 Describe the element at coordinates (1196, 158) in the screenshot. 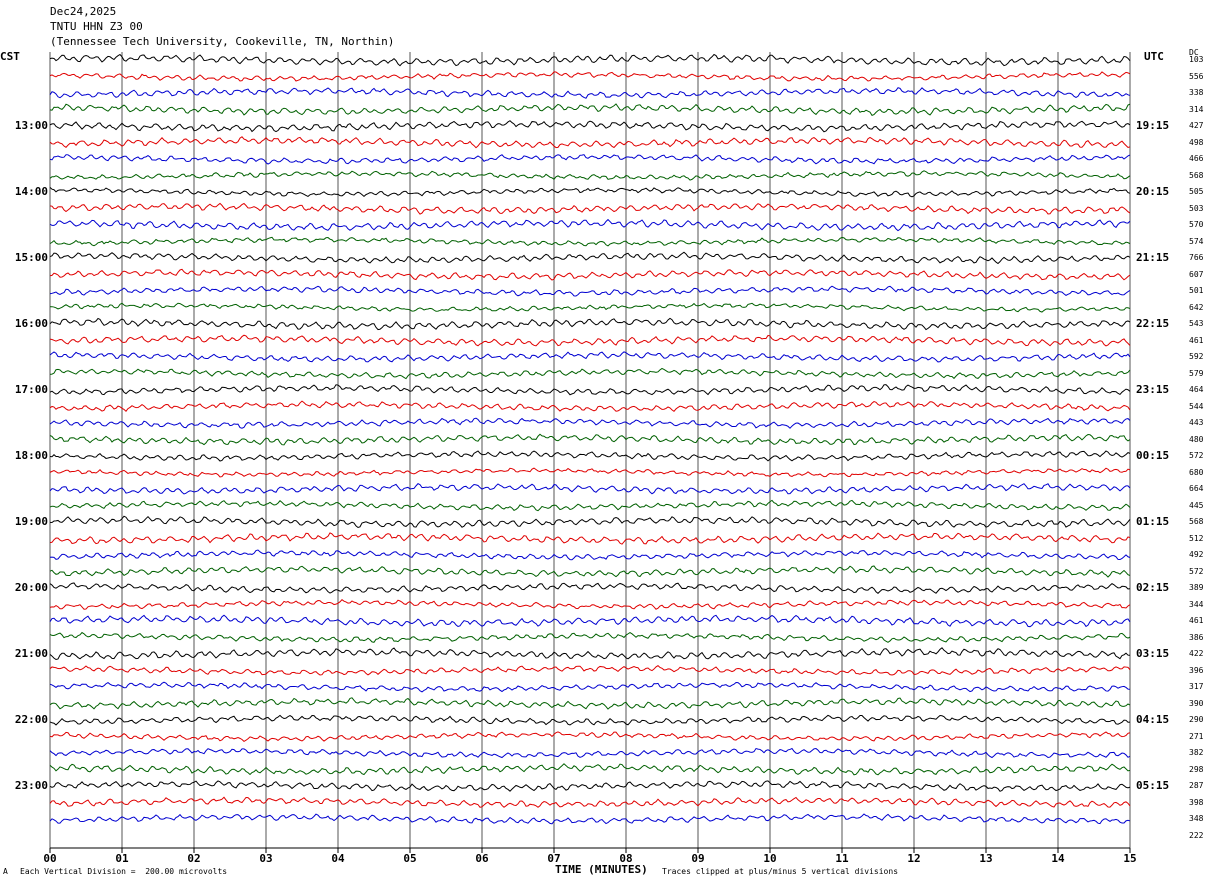

I see `dc-offset-7: 466` at that location.